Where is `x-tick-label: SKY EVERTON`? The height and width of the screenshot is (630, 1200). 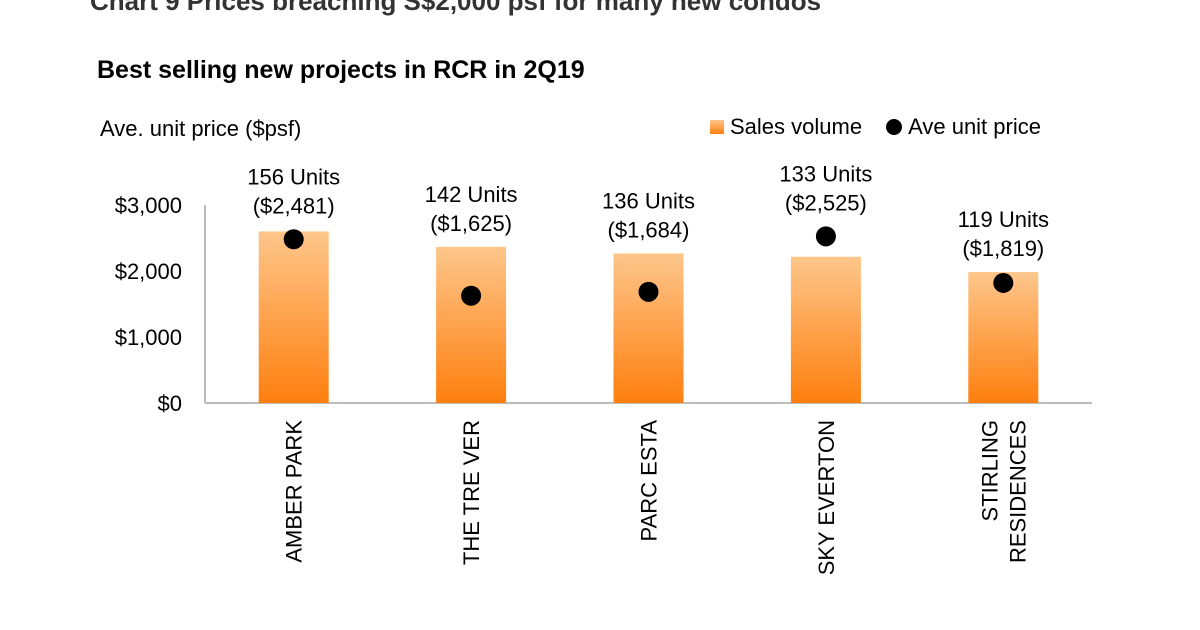 x-tick-label: SKY EVERTON is located at coordinates (826, 497).